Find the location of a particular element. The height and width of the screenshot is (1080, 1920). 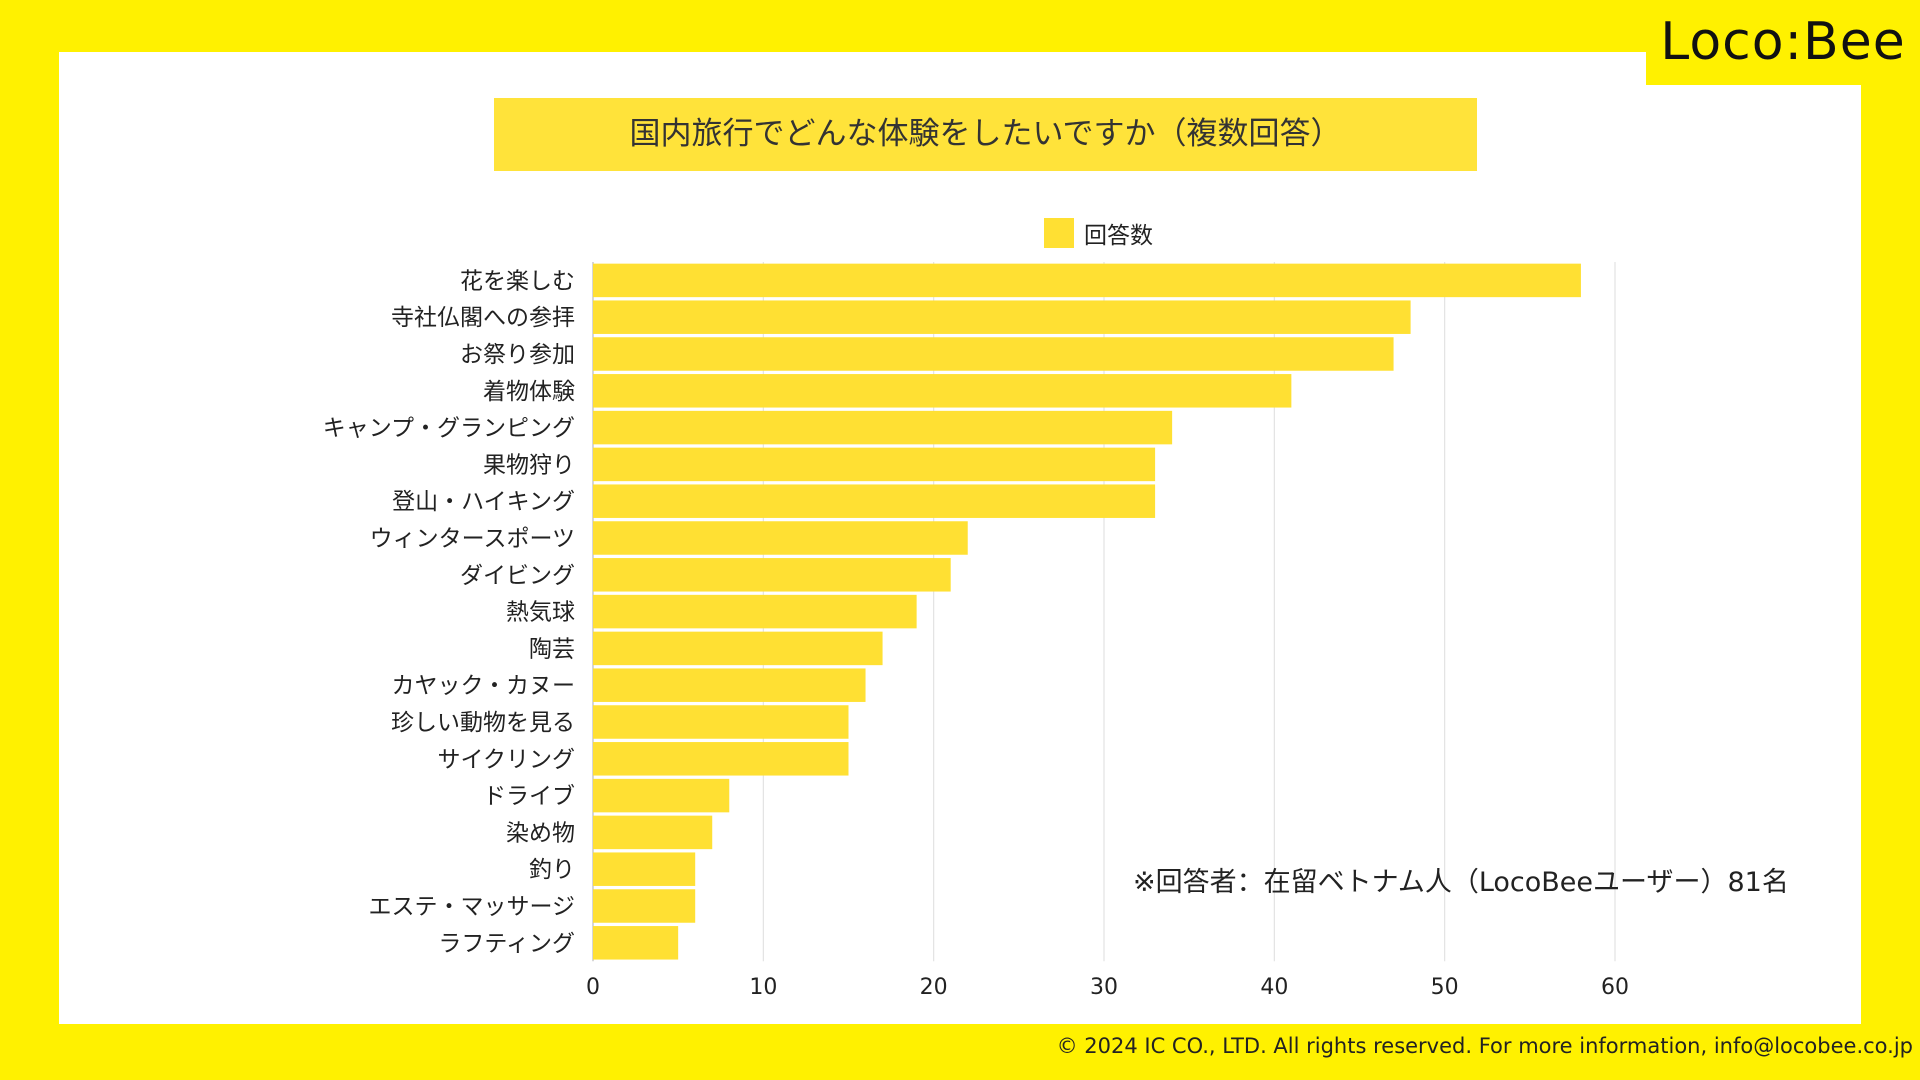

x-tick-label: 60 is located at coordinates (1615, 987).